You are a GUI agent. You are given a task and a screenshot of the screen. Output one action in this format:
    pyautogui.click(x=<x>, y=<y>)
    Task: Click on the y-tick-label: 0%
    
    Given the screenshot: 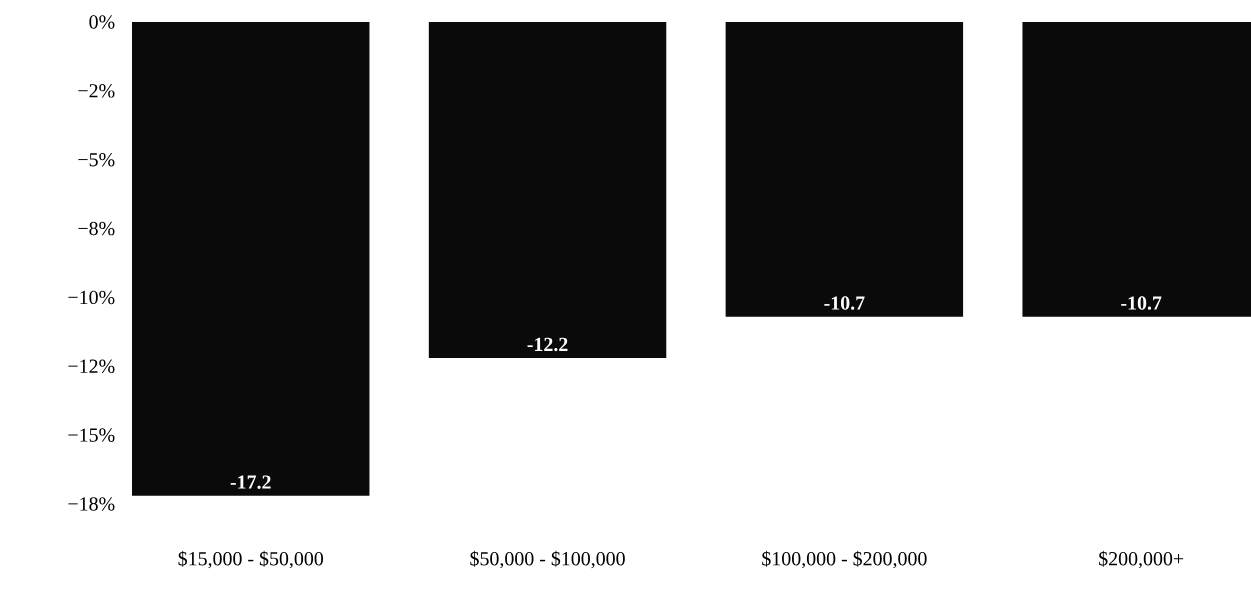 What is the action you would take?
    pyautogui.click(x=102, y=22)
    